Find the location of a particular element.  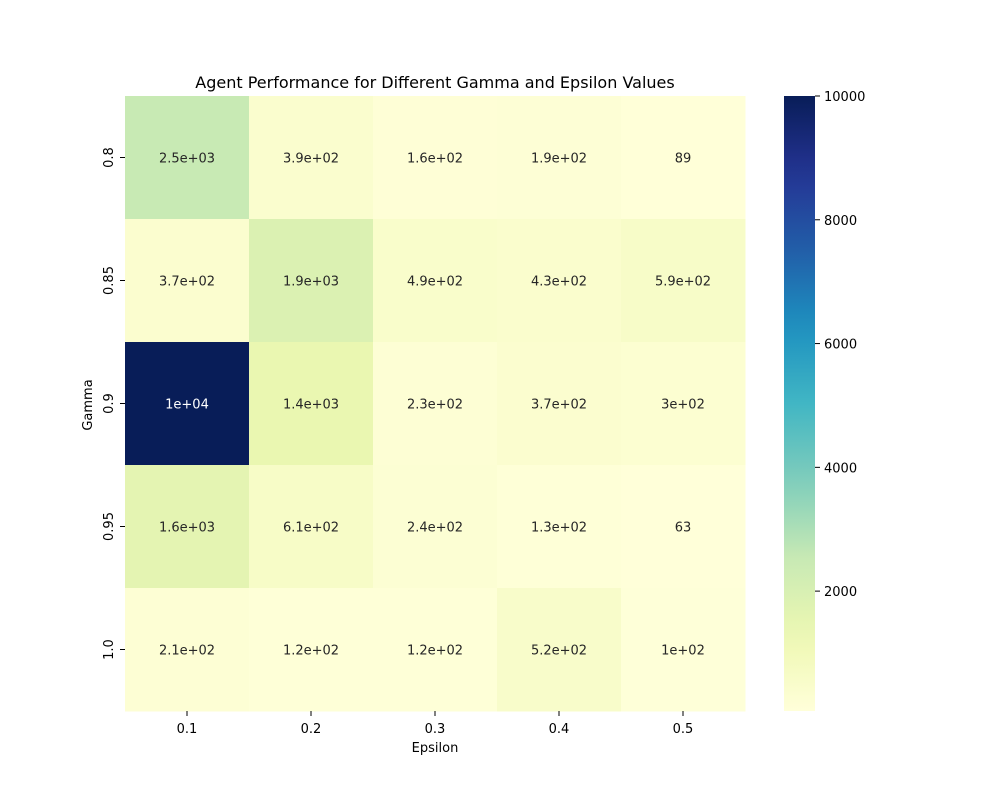

cell-label: 1.3e+02 is located at coordinates (559, 528).